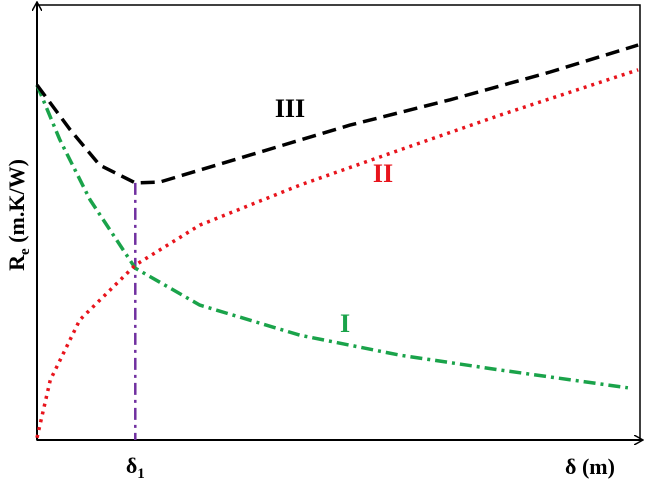  I want to click on x-tick-label: δ1, so click(135, 467).